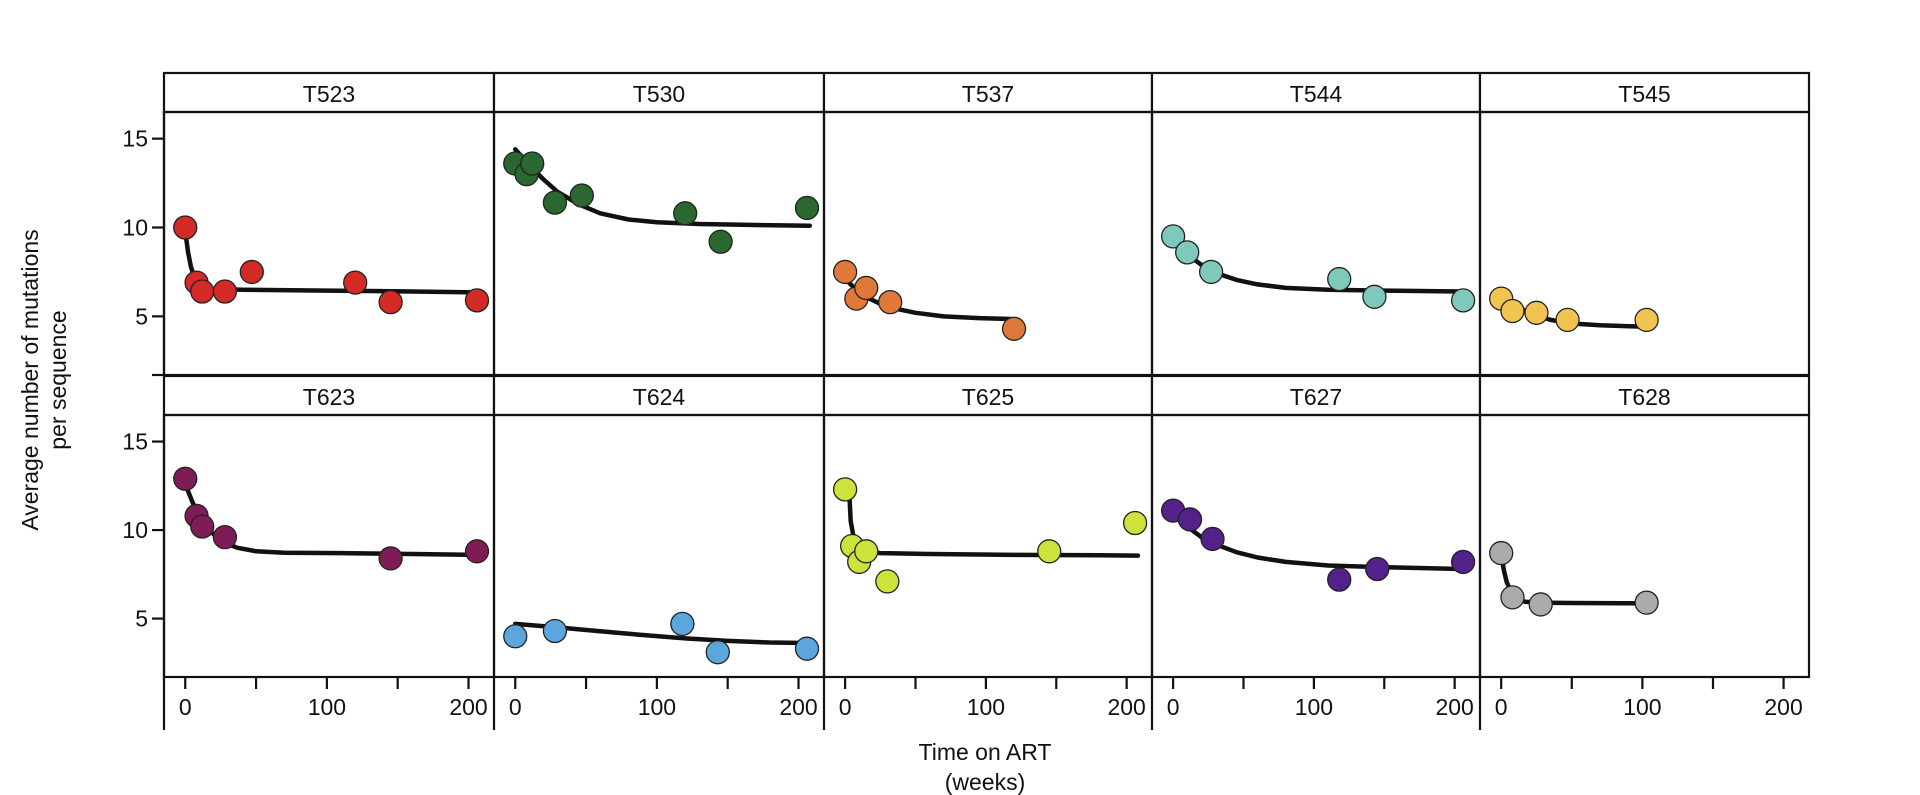 This screenshot has height=795, width=1920. I want to click on panel-label-T544: T544, so click(1316, 94).